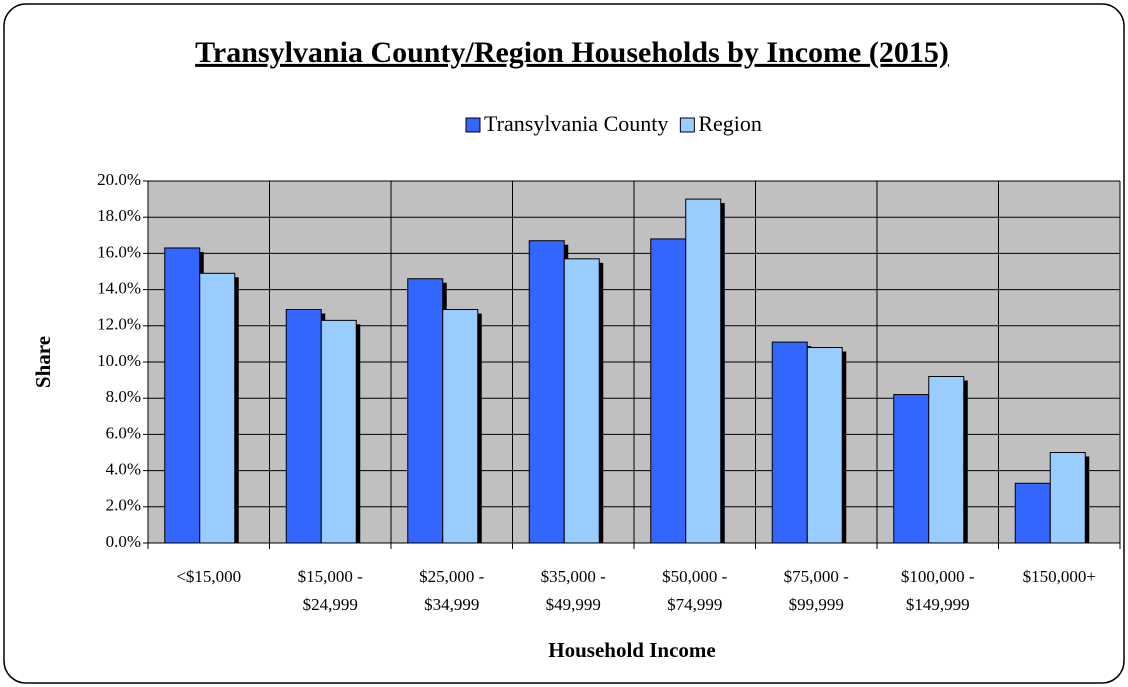  What do you see at coordinates (695, 590) in the screenshot?
I see `x-tick-label: $50,000 -$74,999` at bounding box center [695, 590].